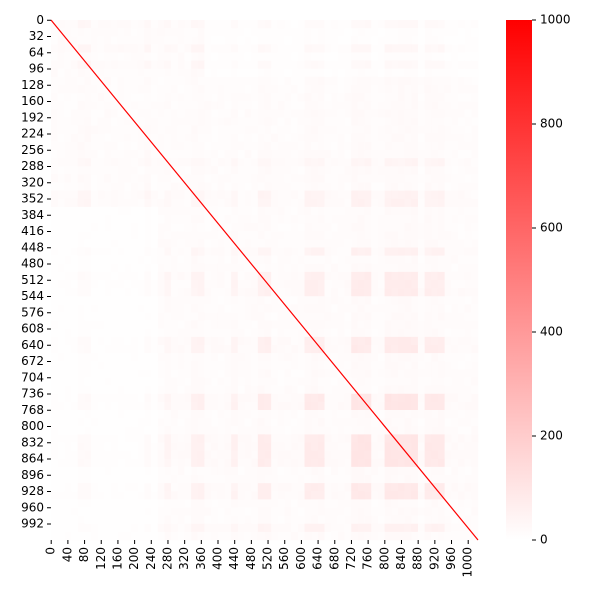 The width and height of the screenshot is (600, 600). I want to click on x-tick-label: 840, so click(401, 558).